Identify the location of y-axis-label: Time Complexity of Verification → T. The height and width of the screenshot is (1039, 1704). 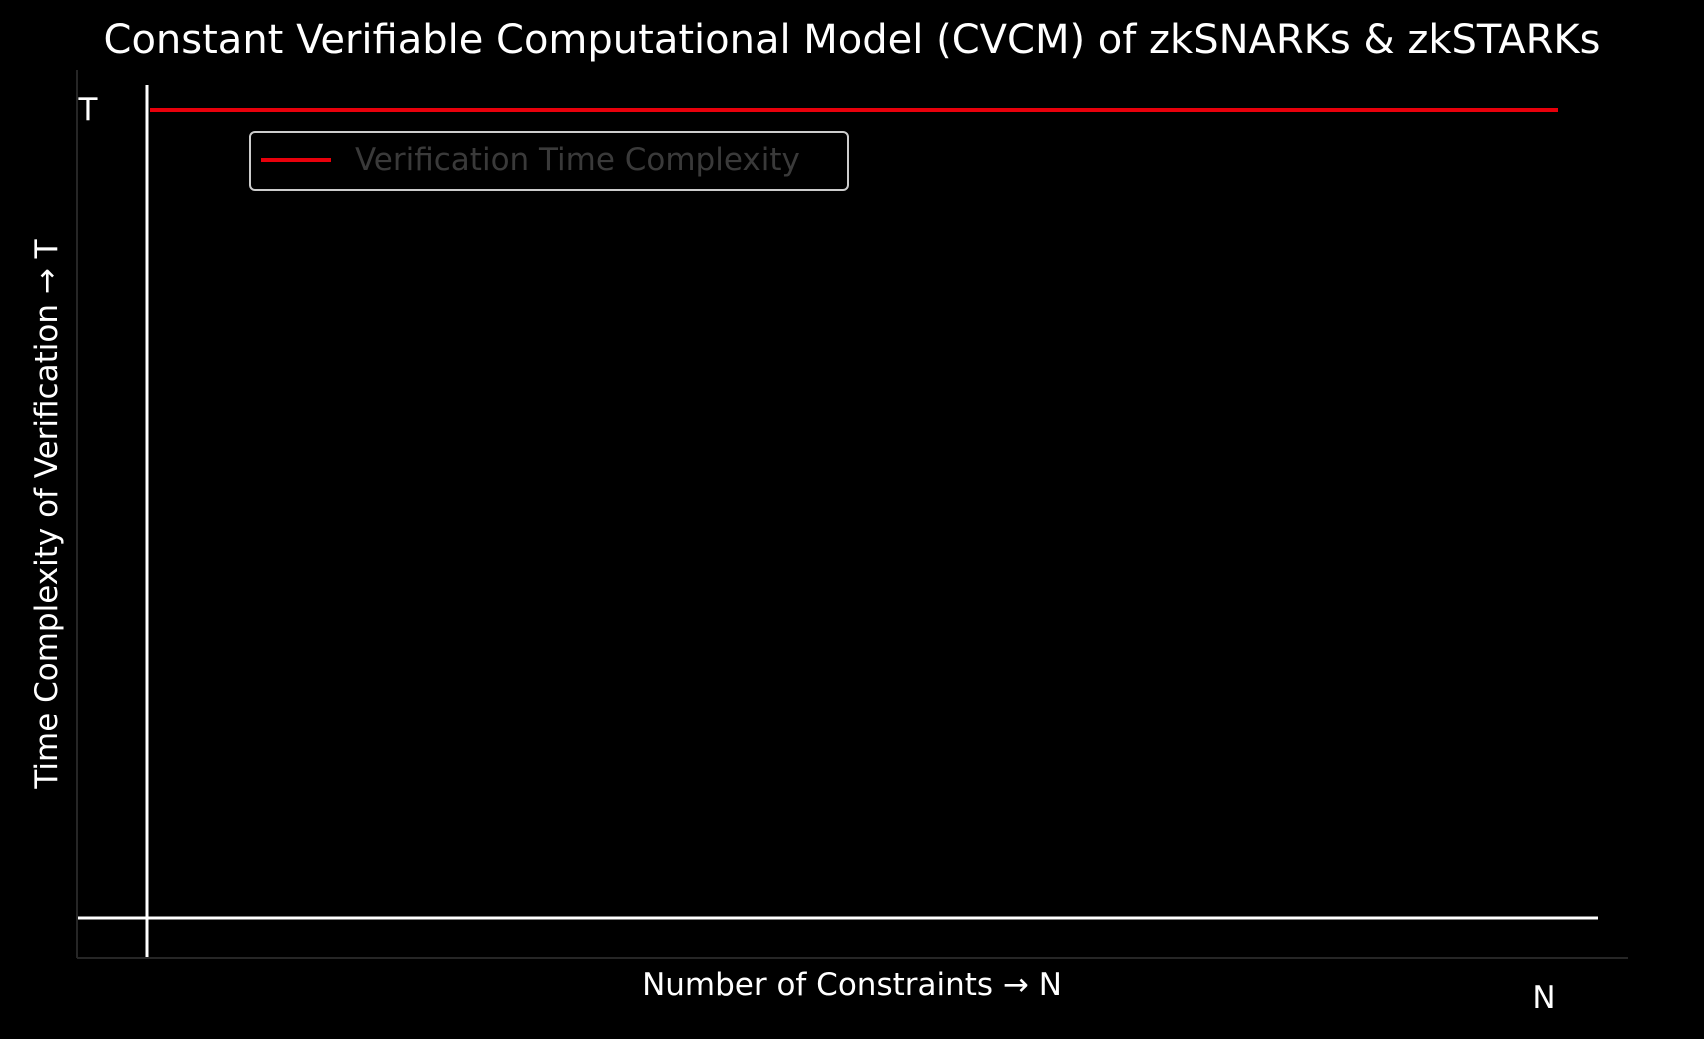
(47, 513).